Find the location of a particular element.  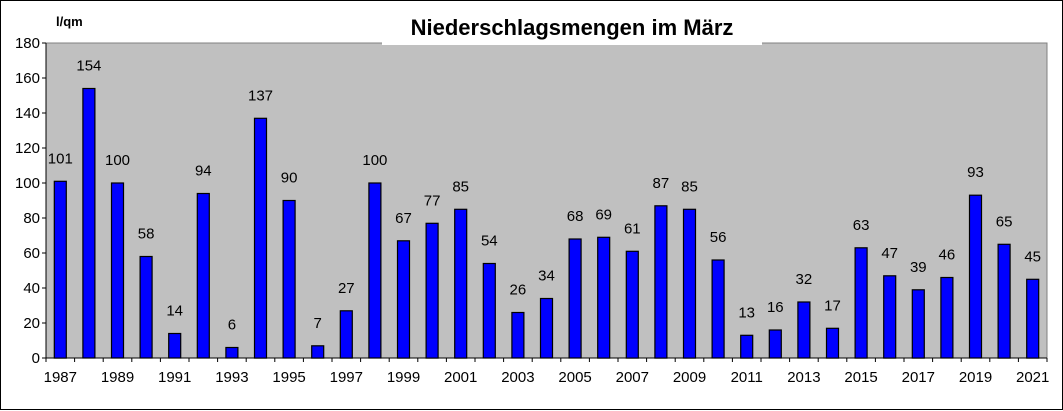

value-label-1992: 94 is located at coordinates (203, 171).